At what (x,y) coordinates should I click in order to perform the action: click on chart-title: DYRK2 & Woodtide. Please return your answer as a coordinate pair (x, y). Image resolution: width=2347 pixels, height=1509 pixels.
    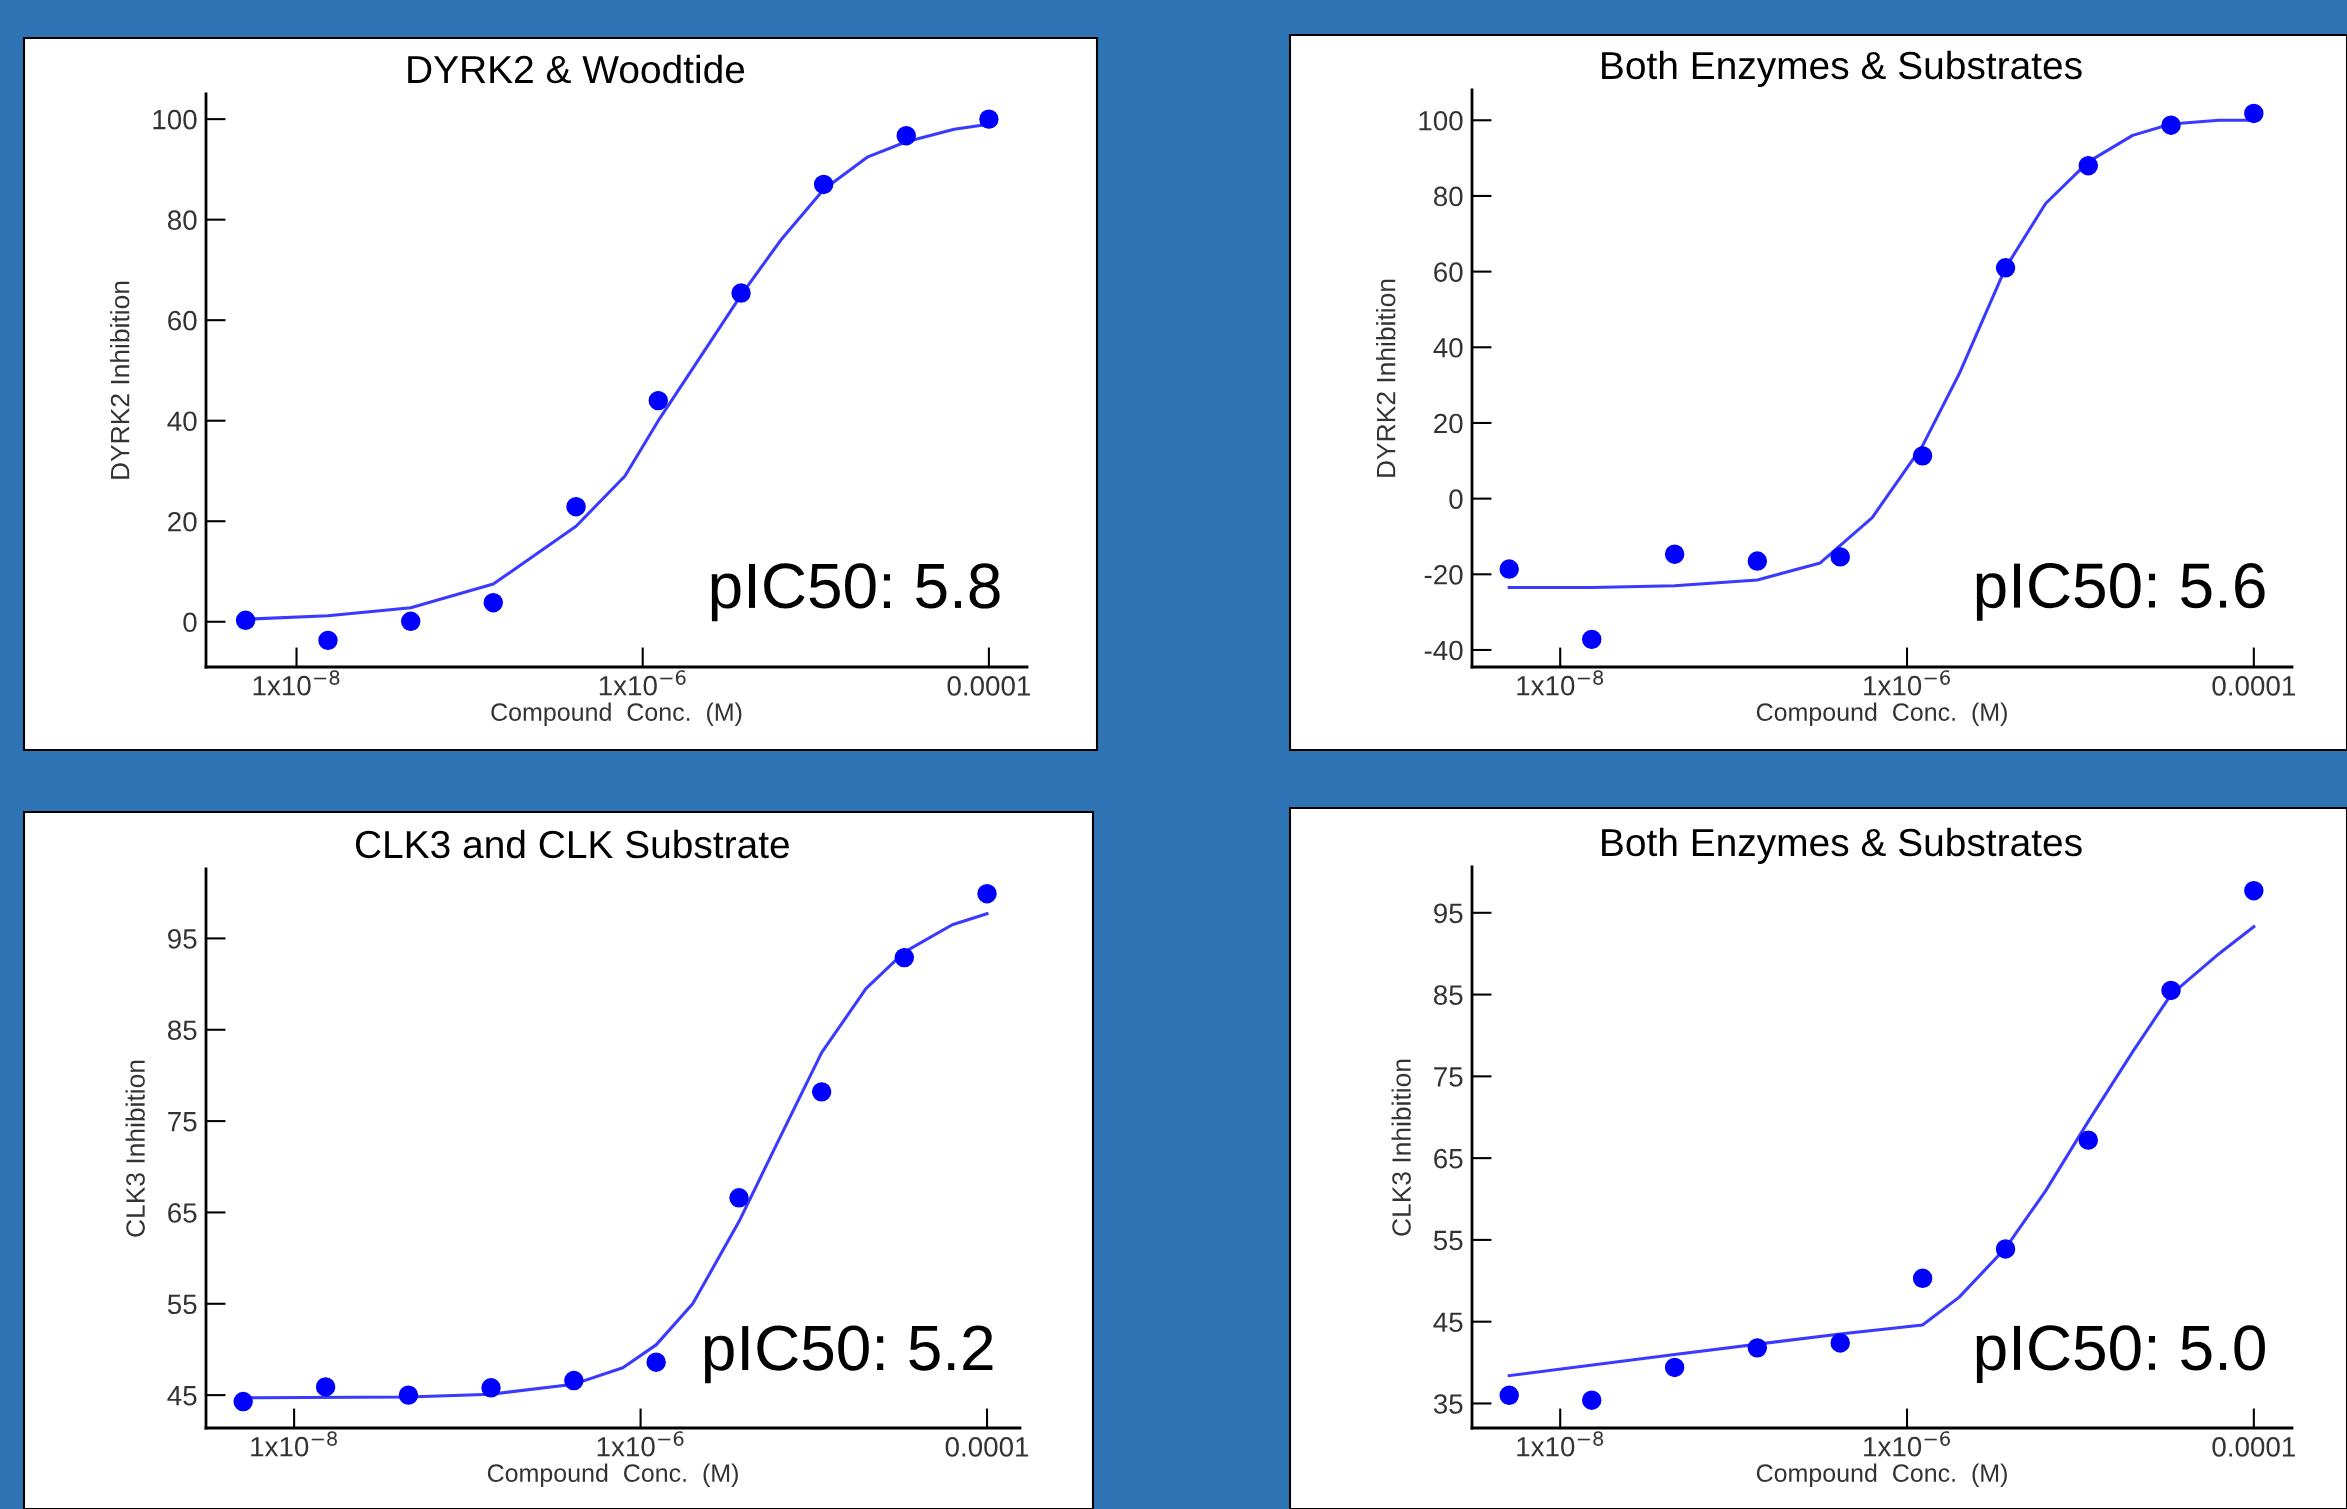
    Looking at the image, I should click on (576, 69).